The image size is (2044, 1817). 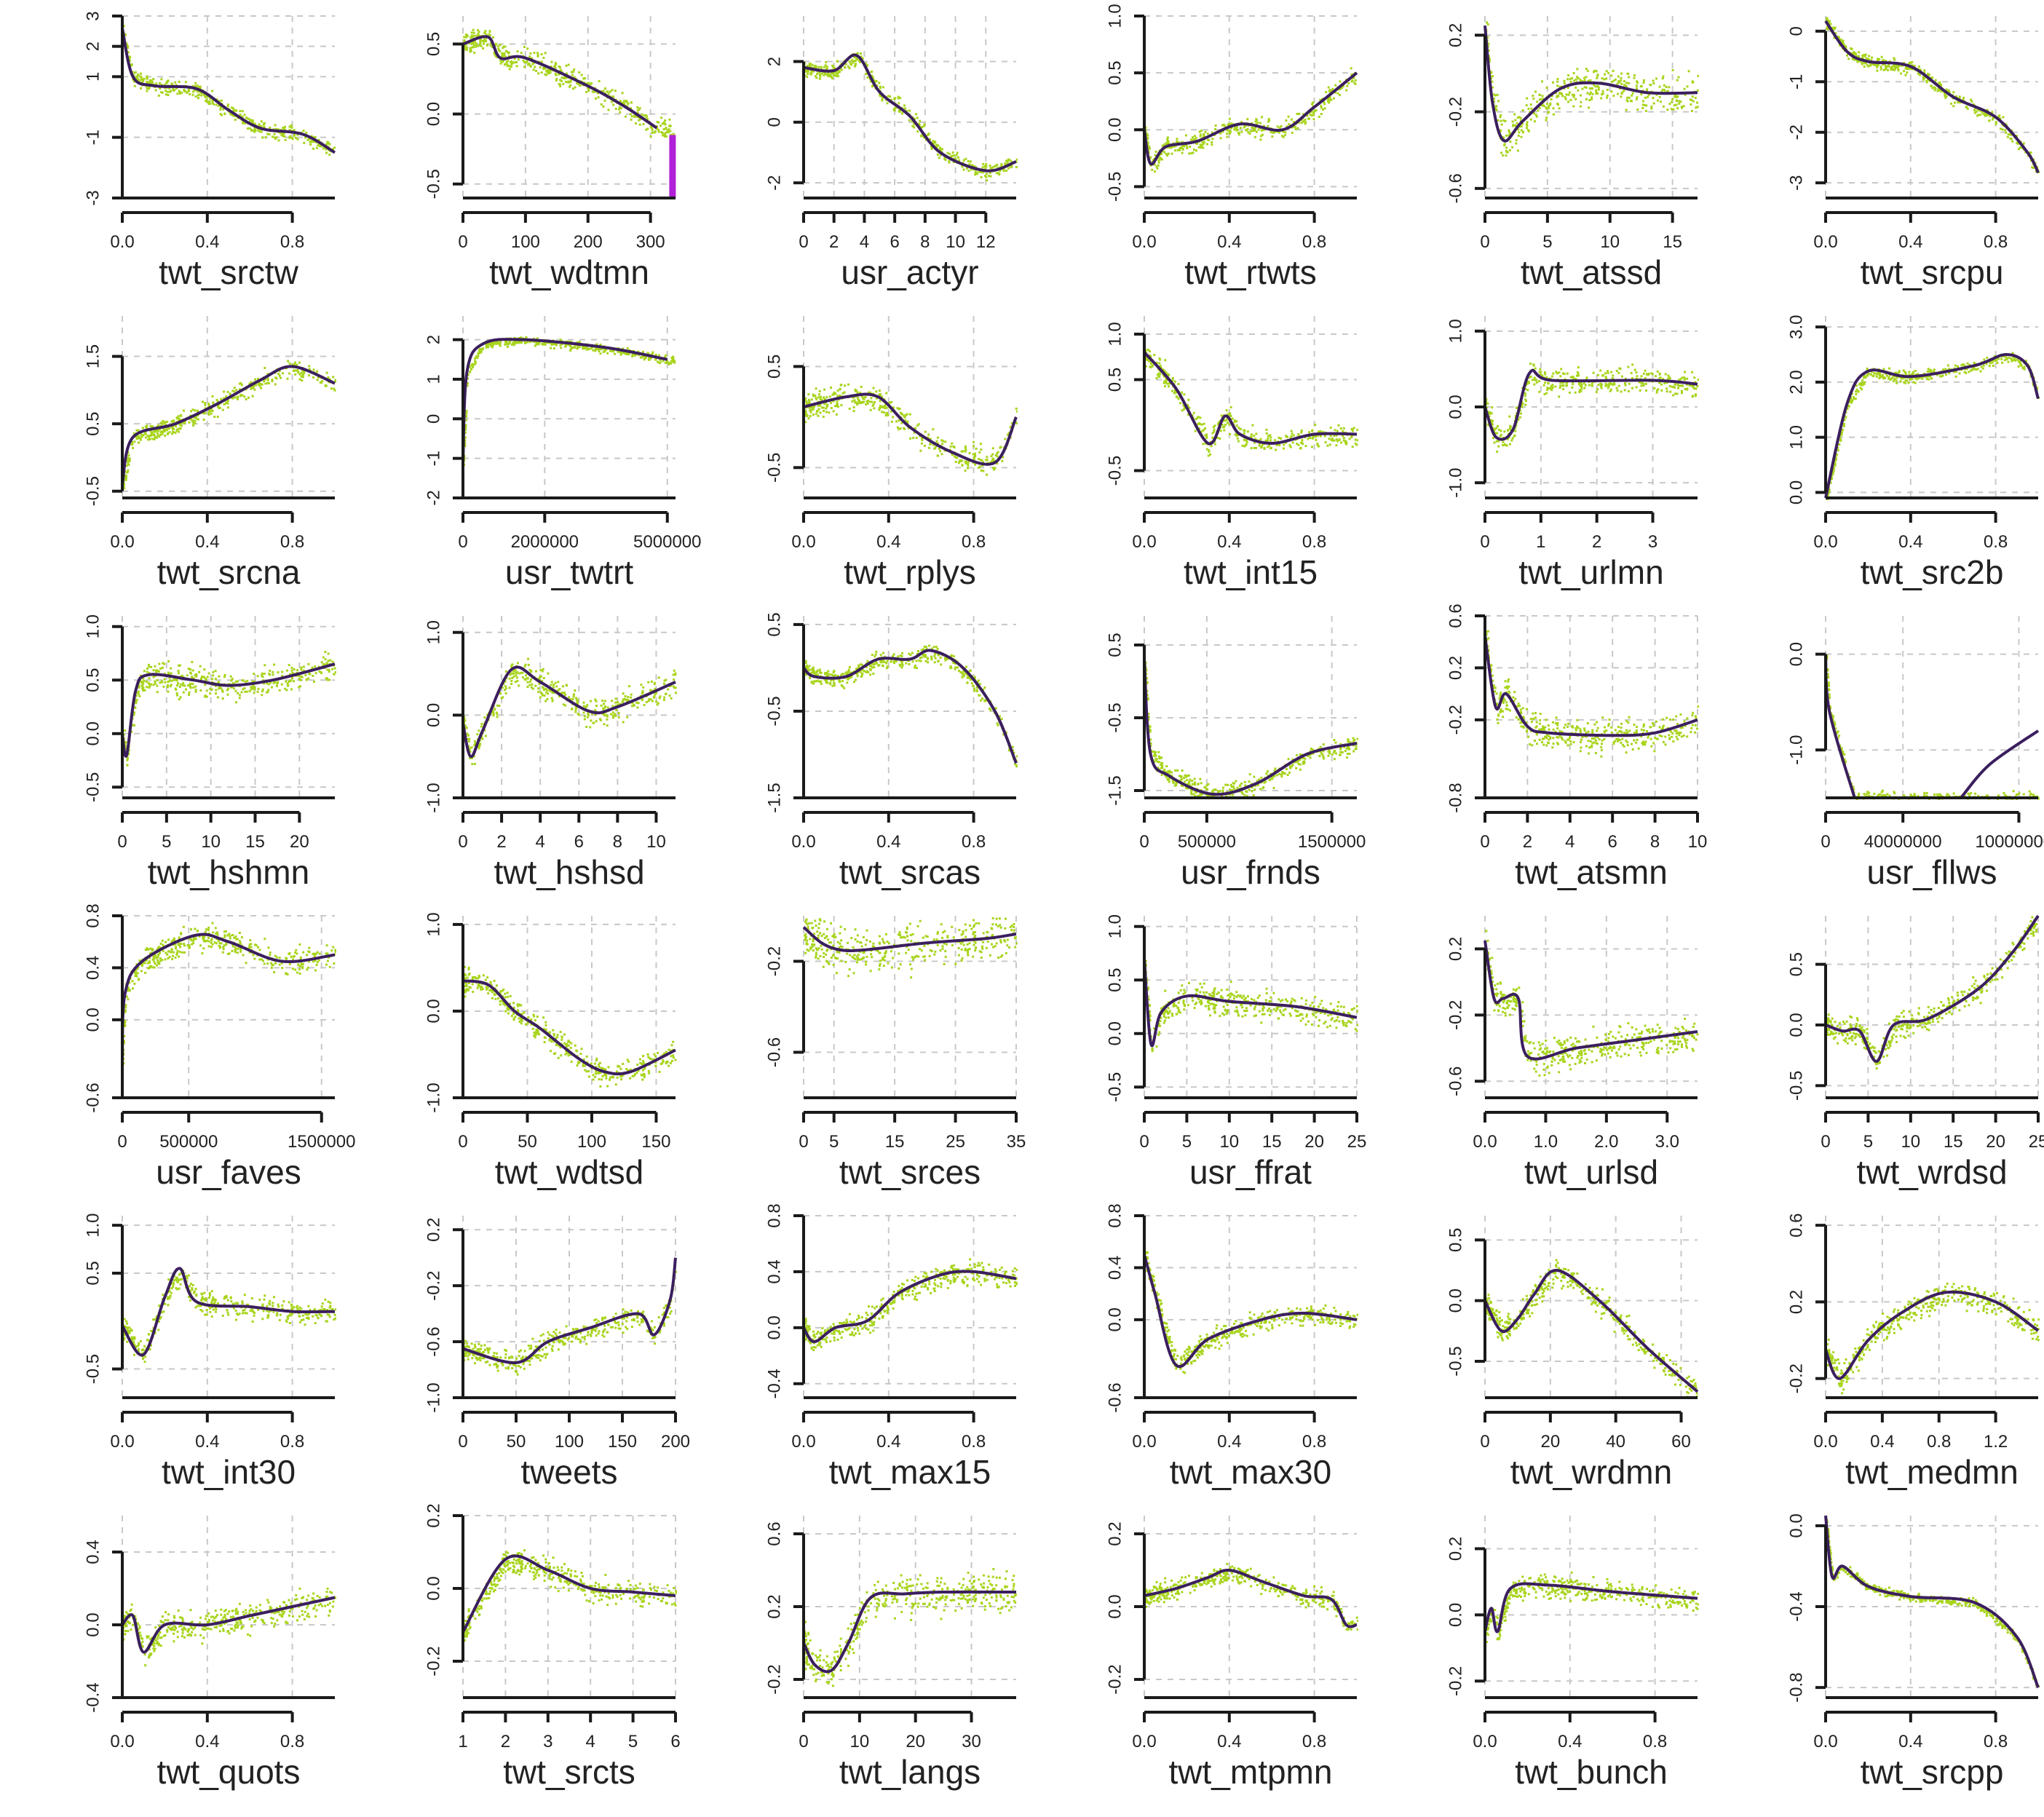 What do you see at coordinates (1456, 331) in the screenshot?
I see `y-tick-label: 1.0` at bounding box center [1456, 331].